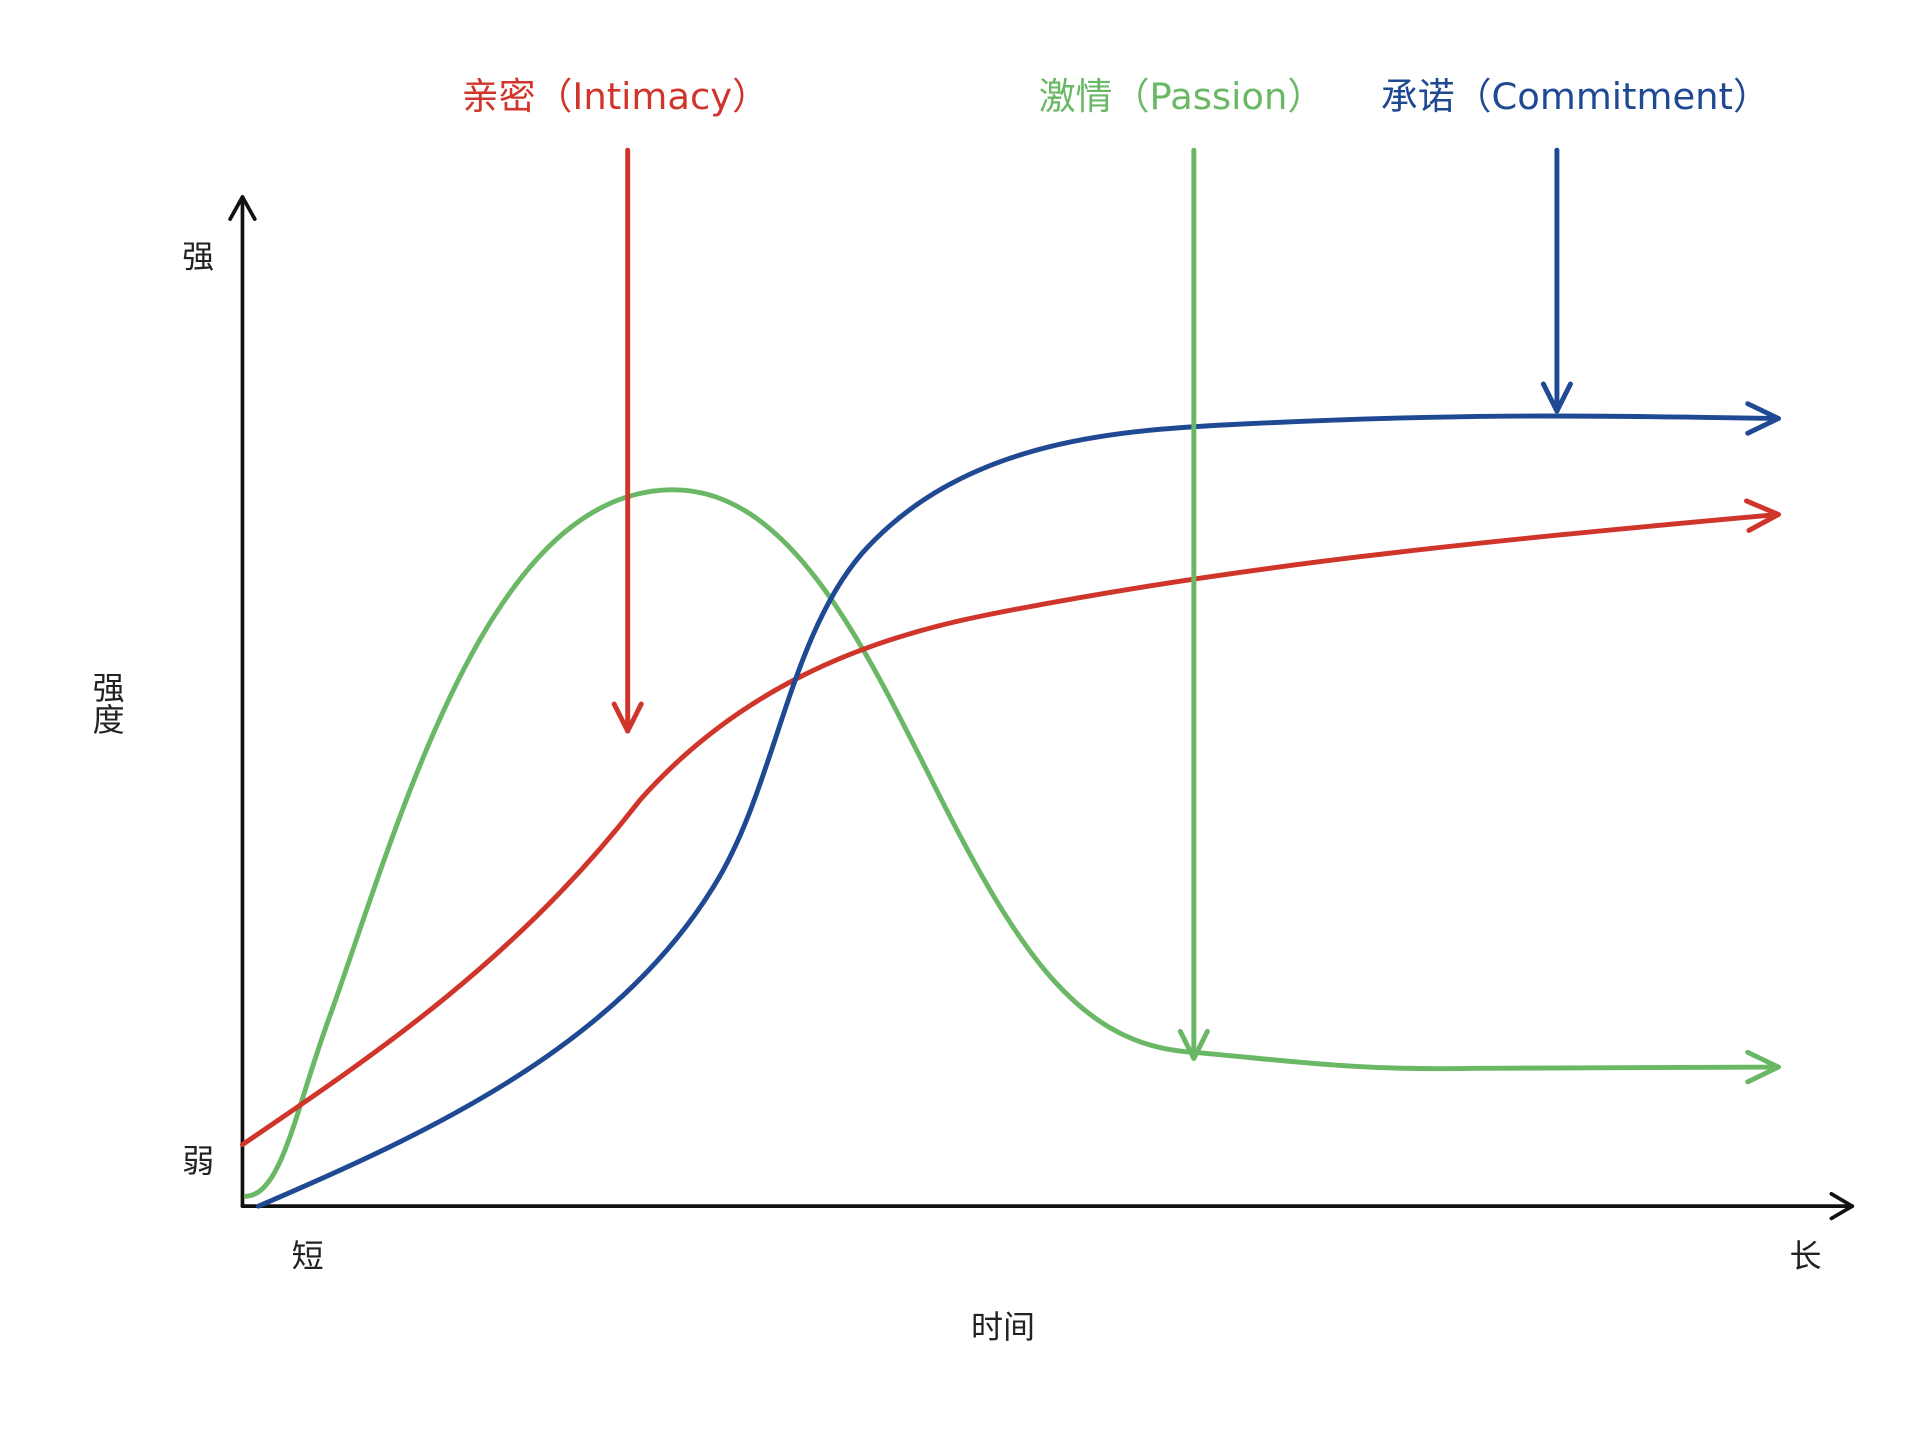 This screenshot has height=1440, width=1920. Describe the element at coordinates (107, 703) in the screenshot. I see `y-axis-title: 强度` at that location.